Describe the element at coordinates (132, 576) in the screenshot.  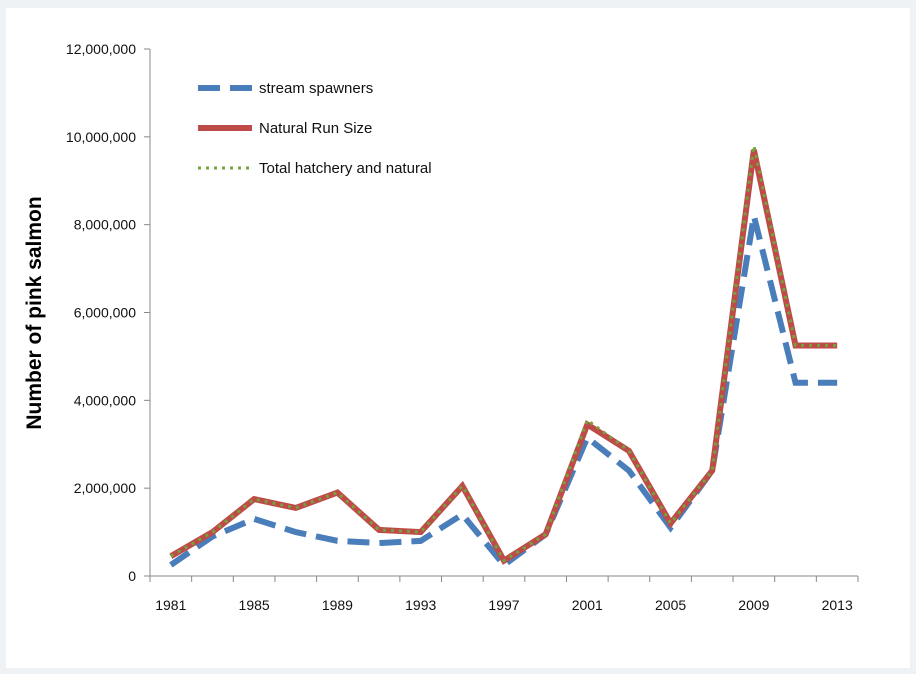
I see `y-tick-label: 0` at that location.